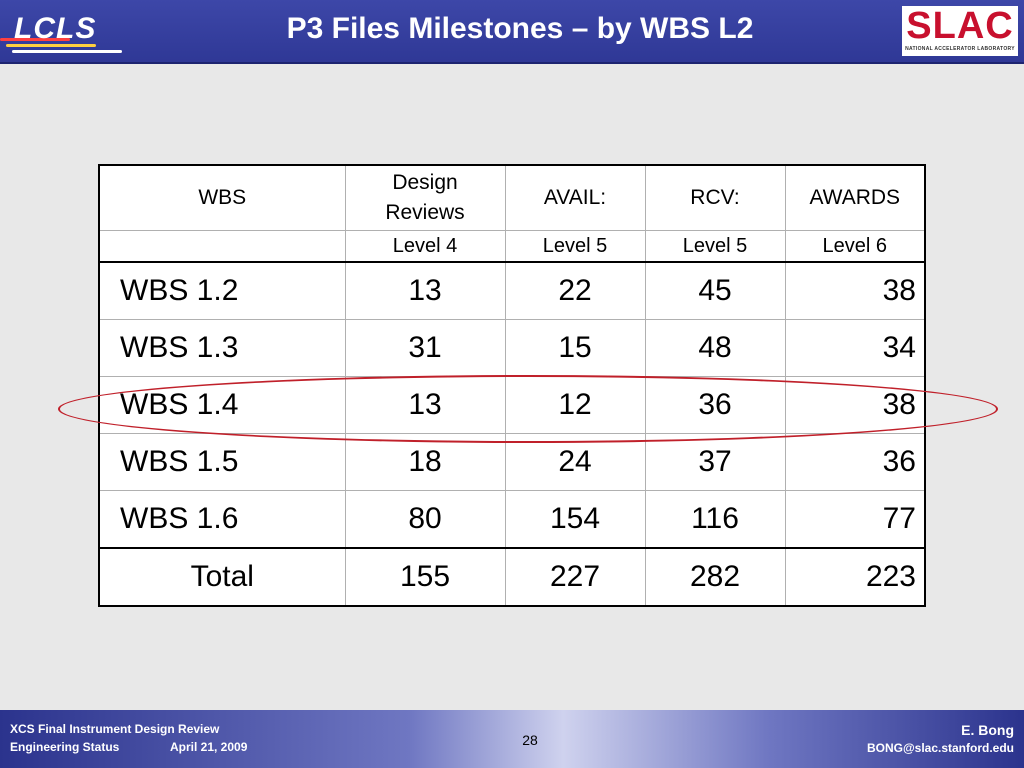 The height and width of the screenshot is (768, 1024). What do you see at coordinates (575, 462) in the screenshot?
I see `row-avail: 24` at bounding box center [575, 462].